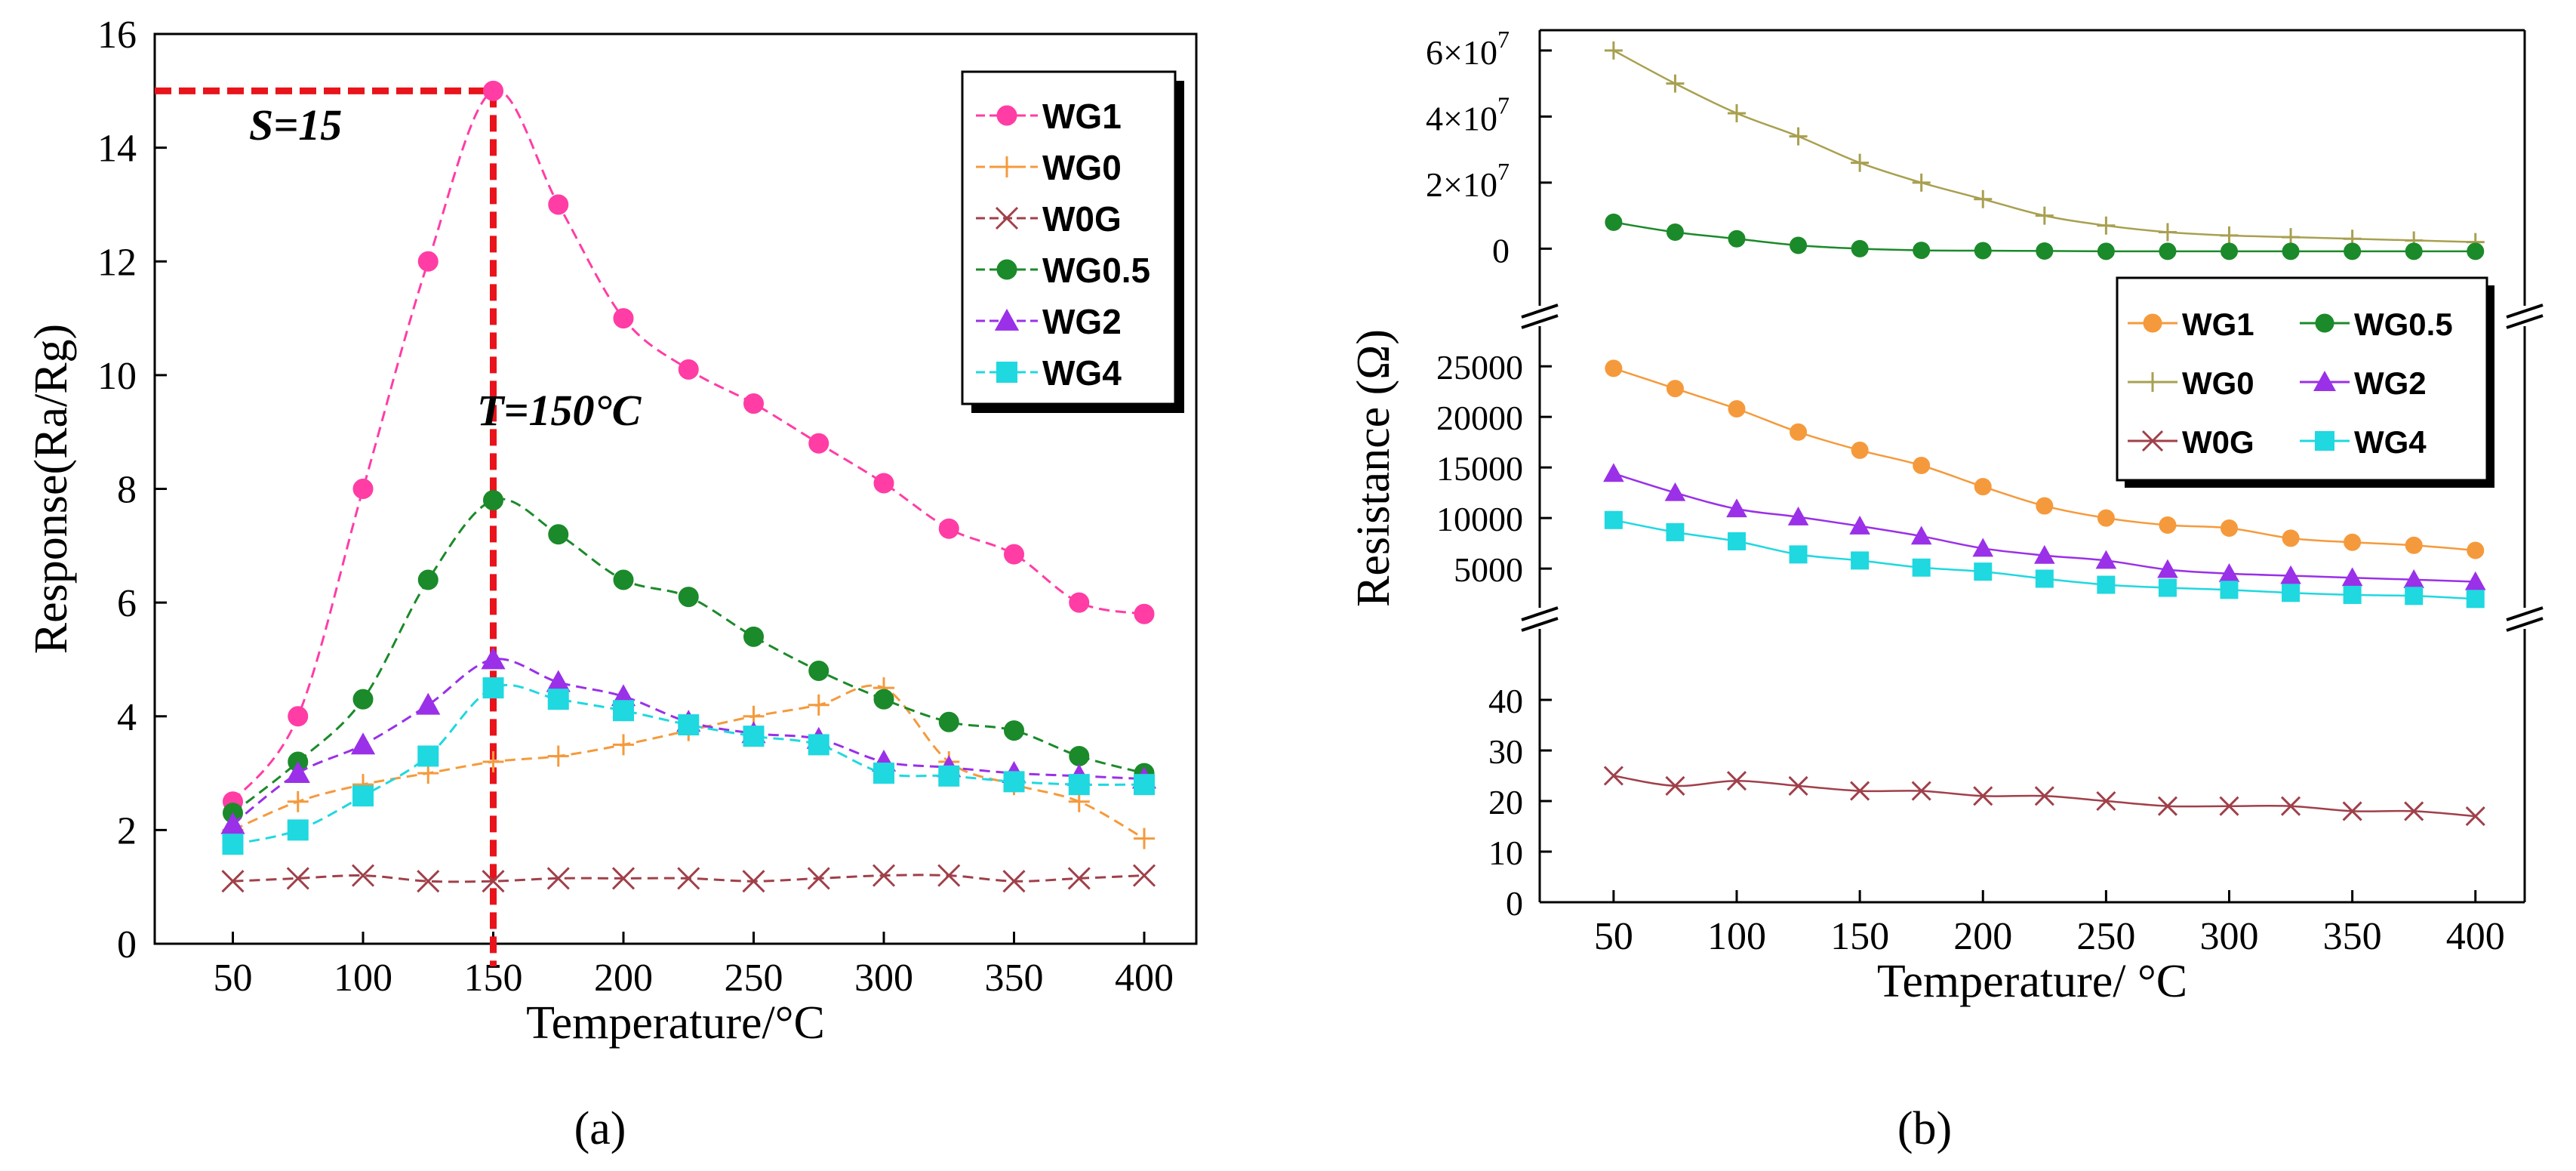  I want to click on y-tick-label: 15000, so click(1479, 468).